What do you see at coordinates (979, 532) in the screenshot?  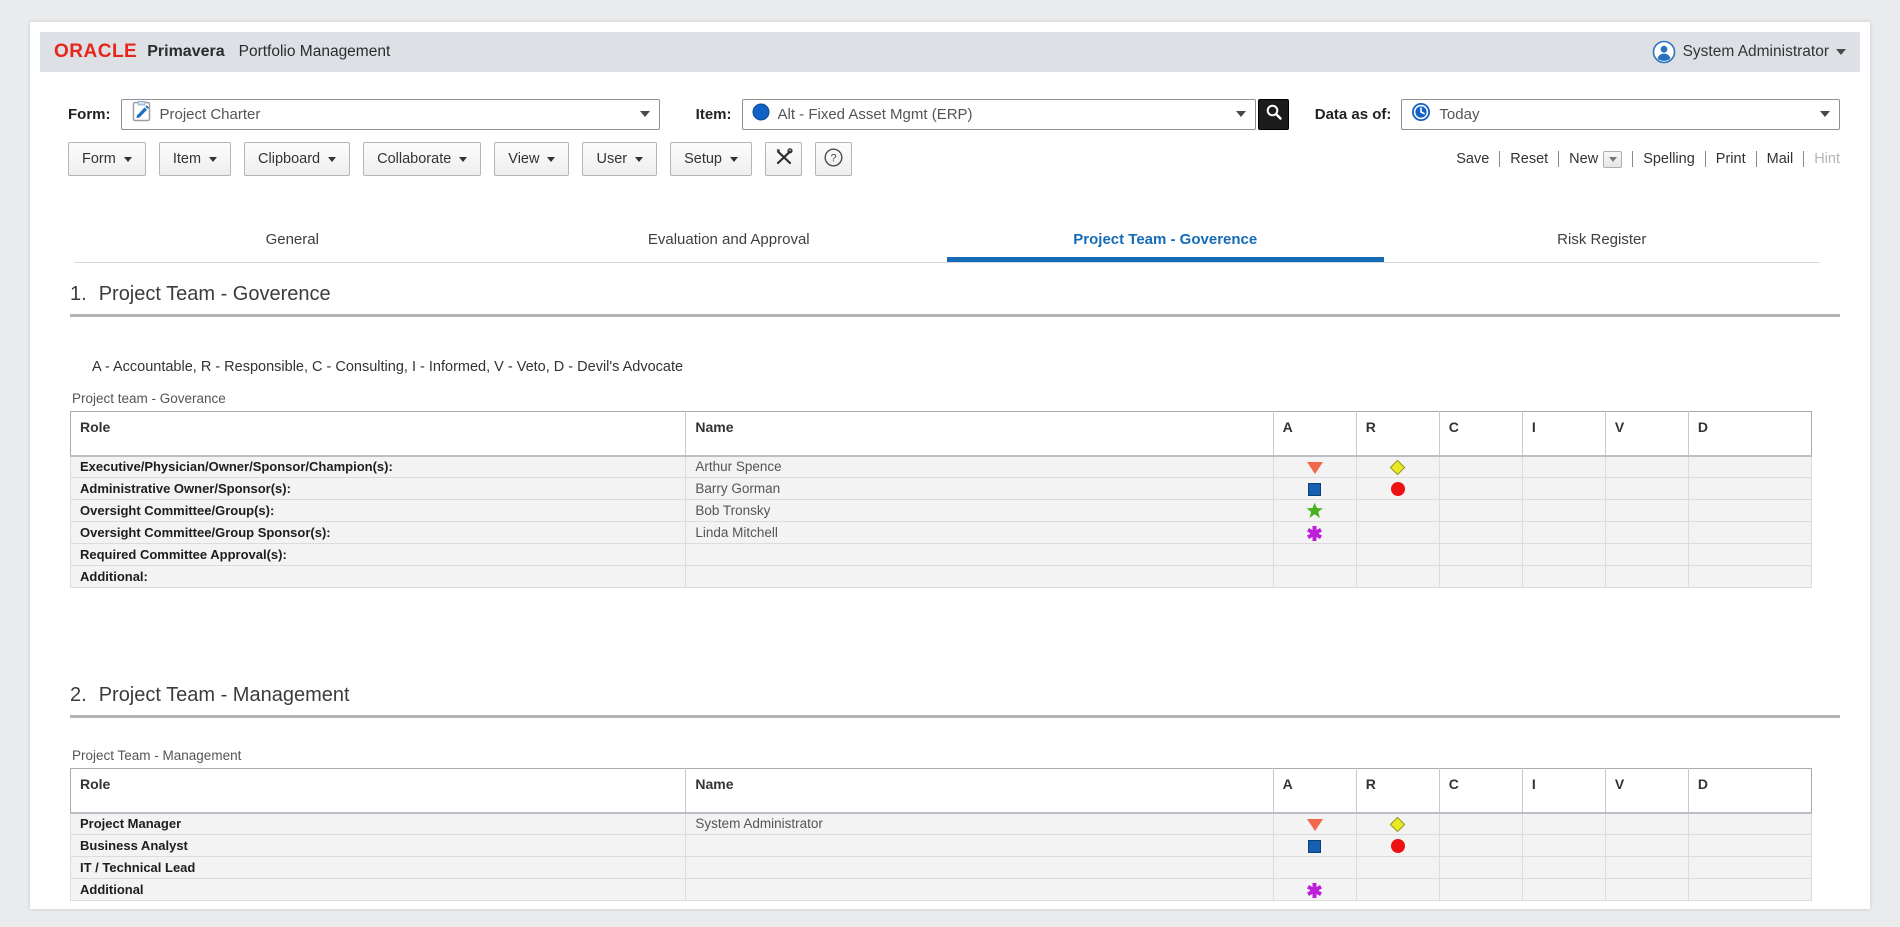 I see `name-cell: Linda Mitchell` at bounding box center [979, 532].